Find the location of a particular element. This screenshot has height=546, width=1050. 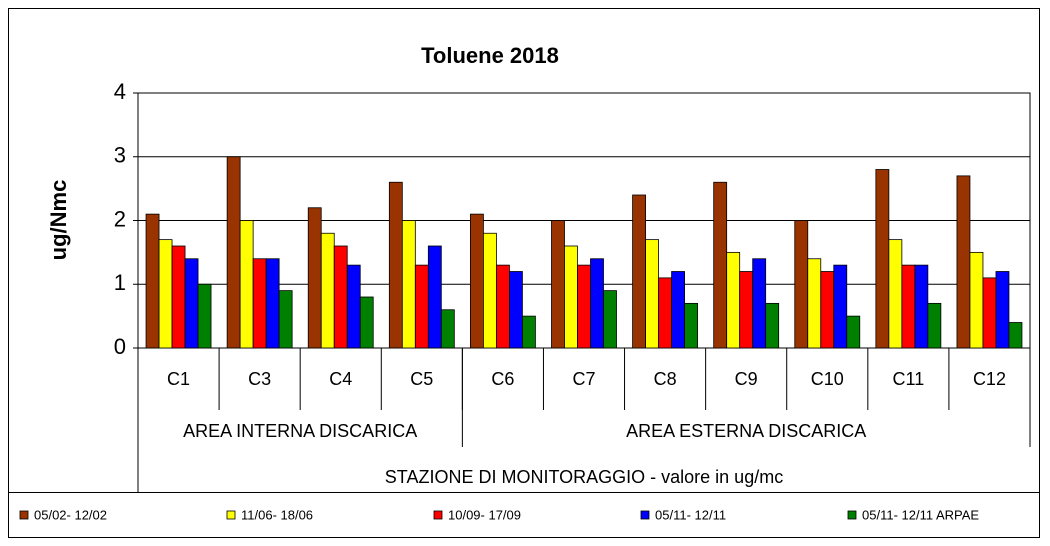

legend-box is located at coordinates (524, 515).